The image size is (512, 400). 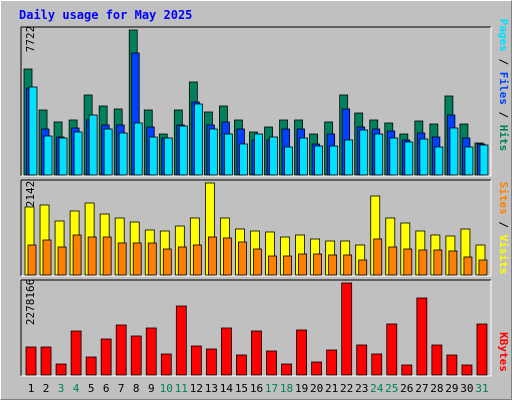 I want to click on y-max-label-kbytes: 2278166, so click(x=30, y=302).